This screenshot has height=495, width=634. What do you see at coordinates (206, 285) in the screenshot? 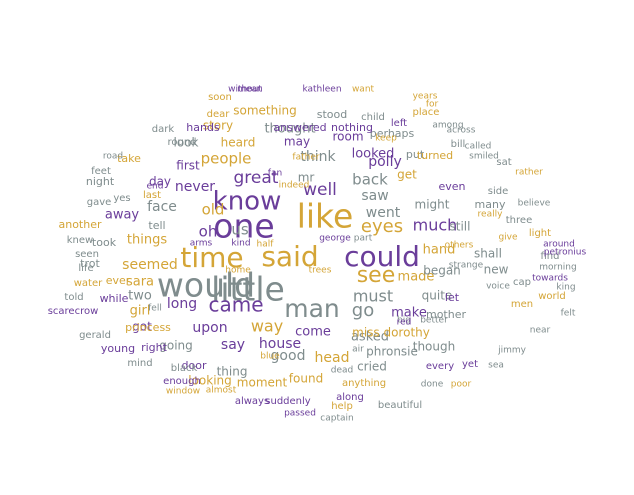
I see `word-would: would` at bounding box center [206, 285].